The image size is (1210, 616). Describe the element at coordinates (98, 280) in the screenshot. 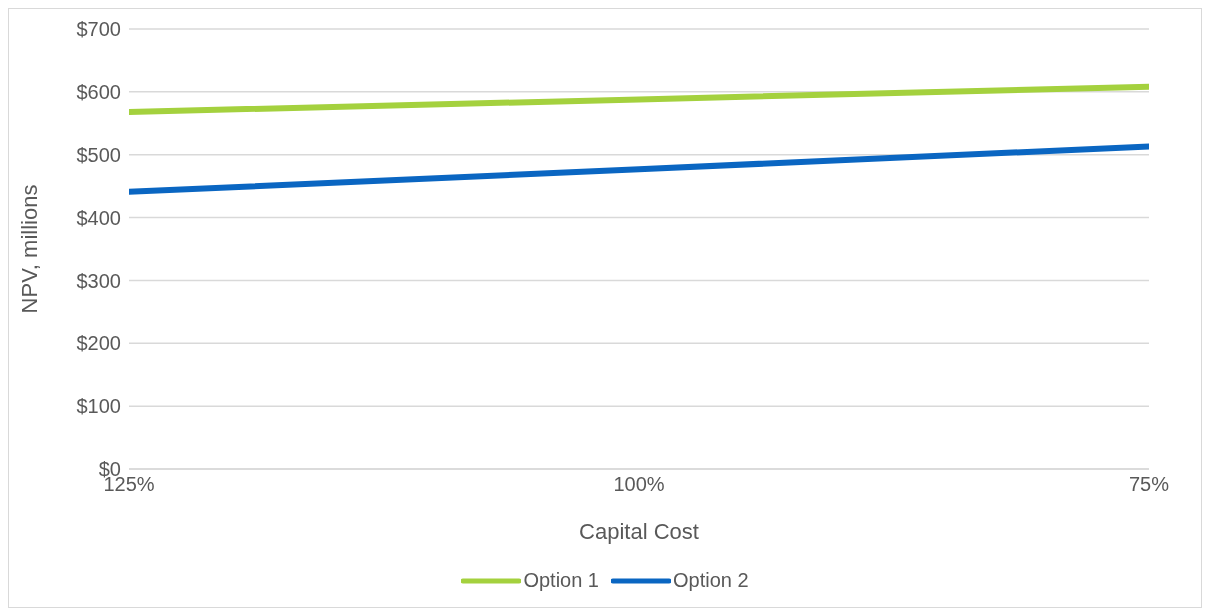

I see `y-tick-label: $300` at that location.